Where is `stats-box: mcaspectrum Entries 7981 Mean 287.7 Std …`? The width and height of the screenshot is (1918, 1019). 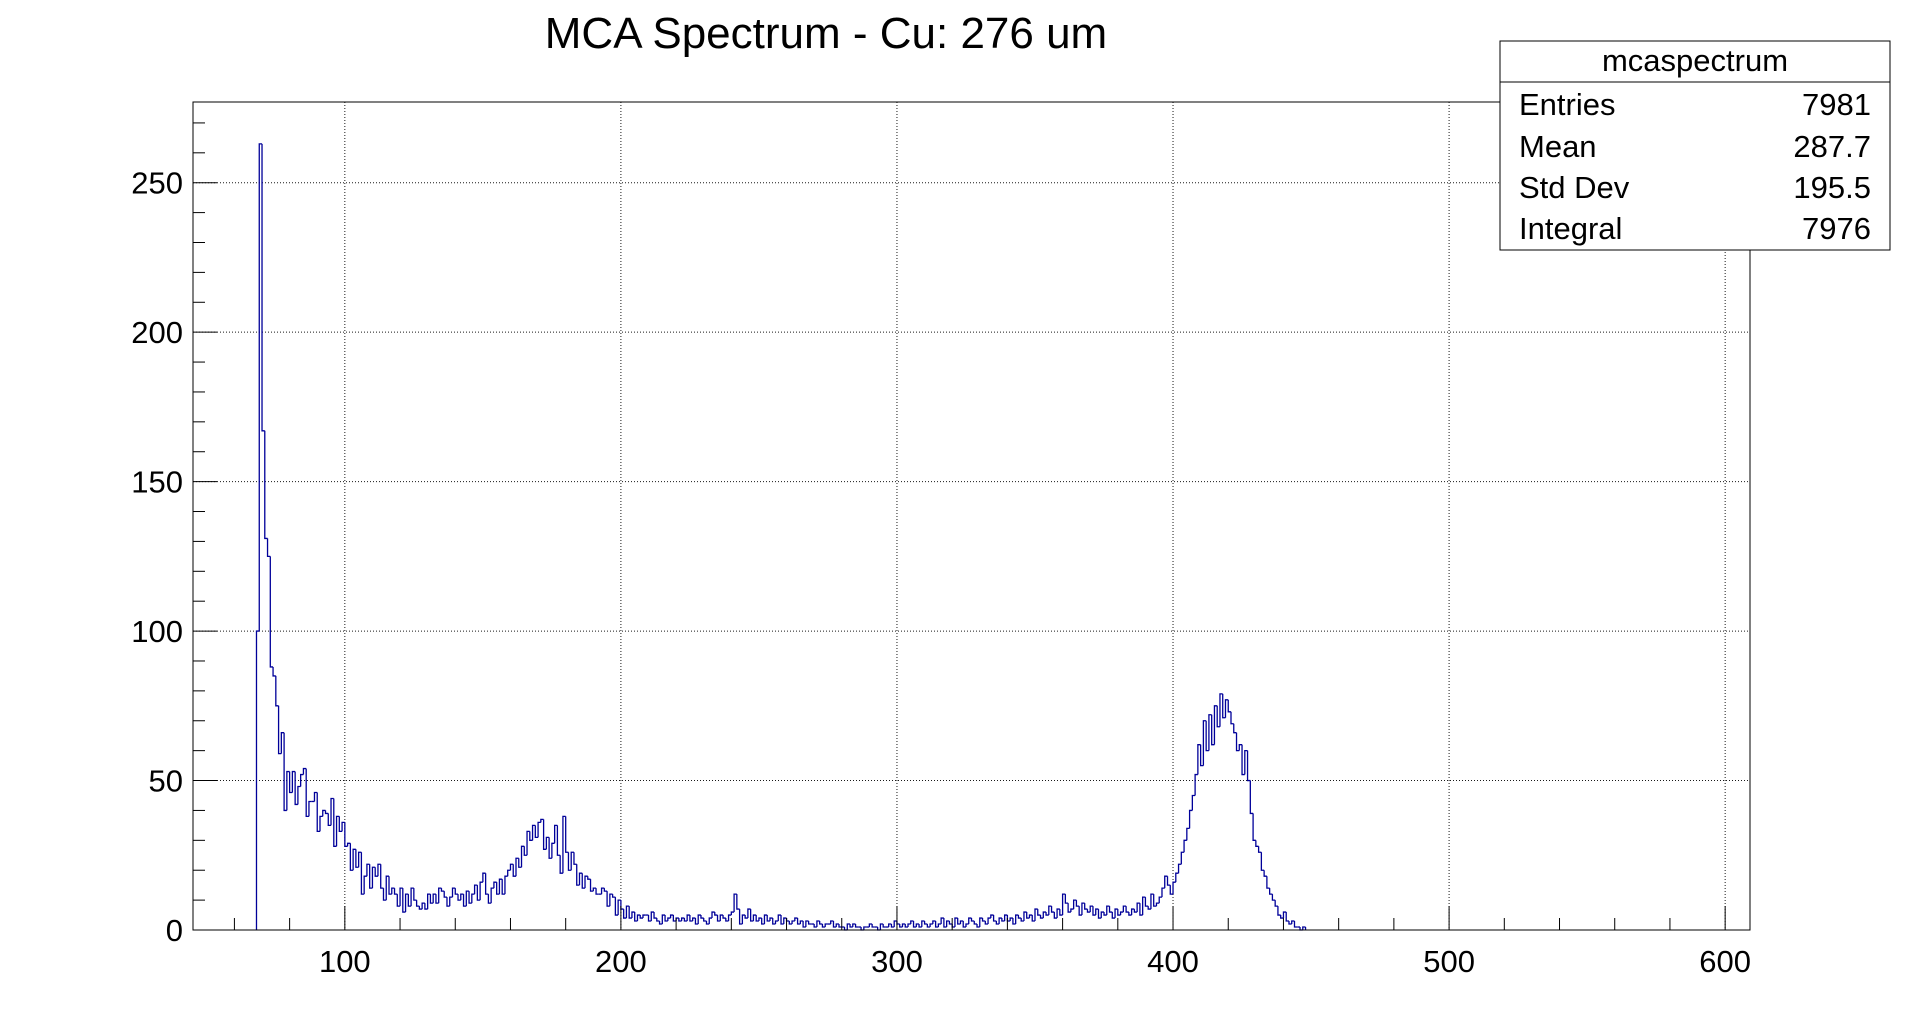
stats-box: mcaspectrum Entries 7981 Mean 287.7 Std … is located at coordinates (1695, 145).